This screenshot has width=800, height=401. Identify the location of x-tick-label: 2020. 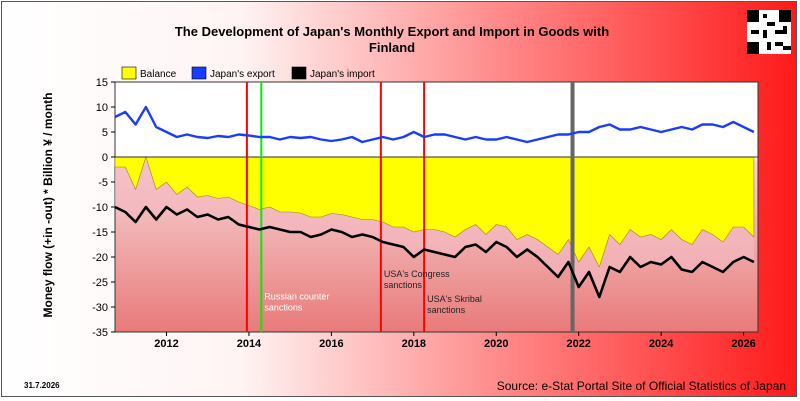
(496, 344).